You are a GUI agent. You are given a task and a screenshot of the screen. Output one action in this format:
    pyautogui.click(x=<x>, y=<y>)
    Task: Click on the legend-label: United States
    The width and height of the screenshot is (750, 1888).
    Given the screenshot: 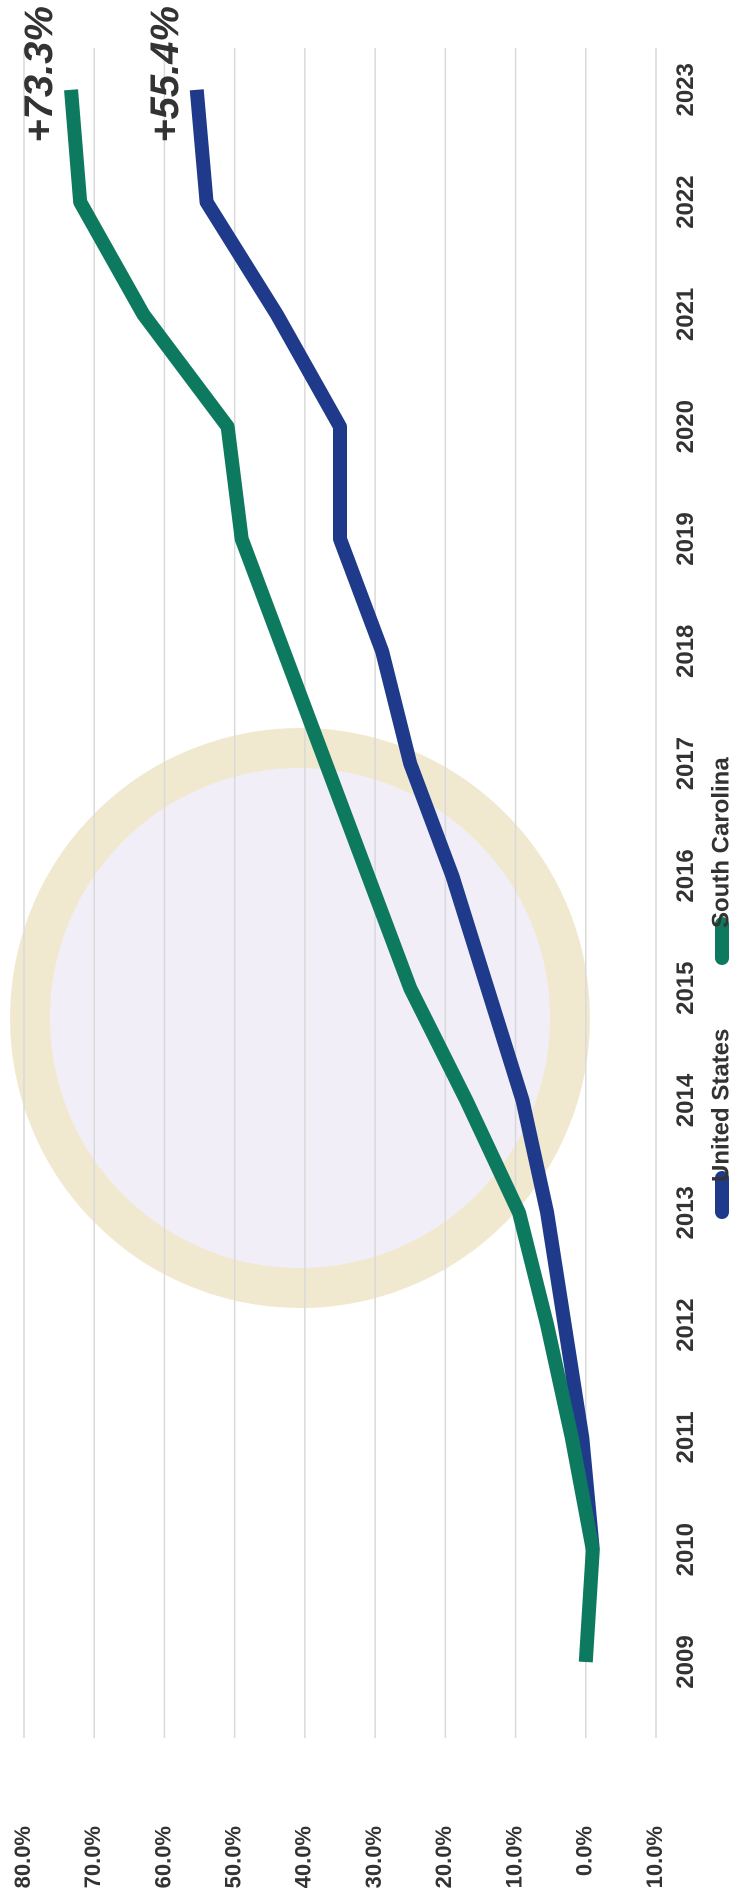 What is the action you would take?
    pyautogui.click(x=720, y=1105)
    